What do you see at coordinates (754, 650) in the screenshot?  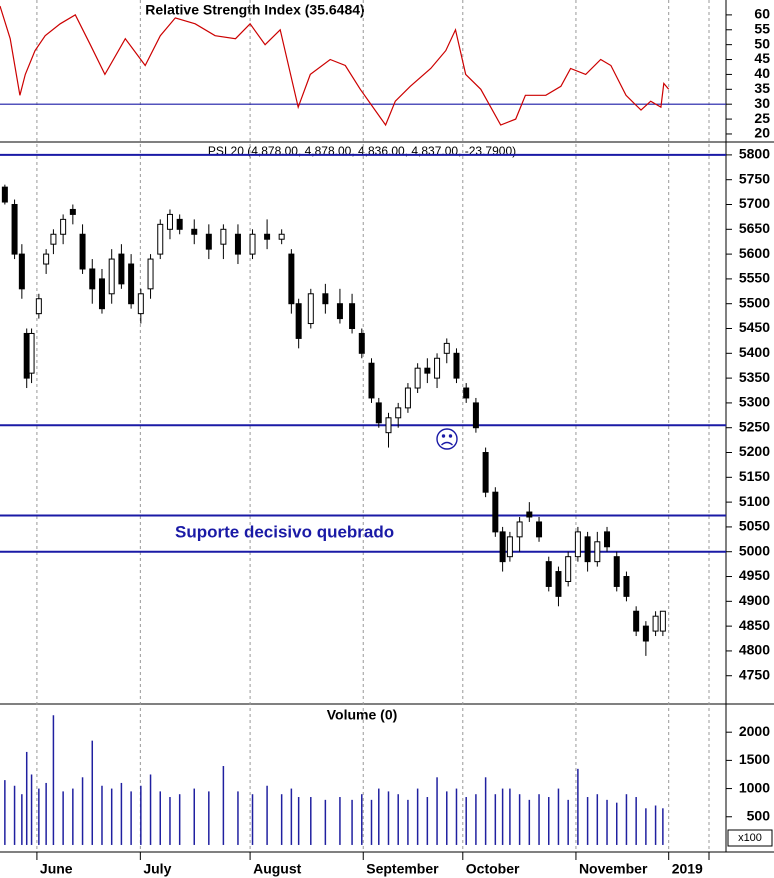 I see `y-tick-label: 4800` at bounding box center [754, 650].